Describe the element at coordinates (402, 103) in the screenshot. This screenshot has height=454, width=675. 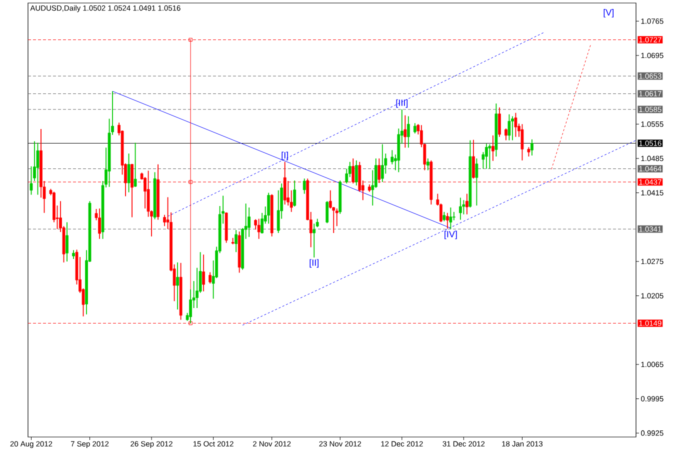
I see `annotation: [III]` at that location.